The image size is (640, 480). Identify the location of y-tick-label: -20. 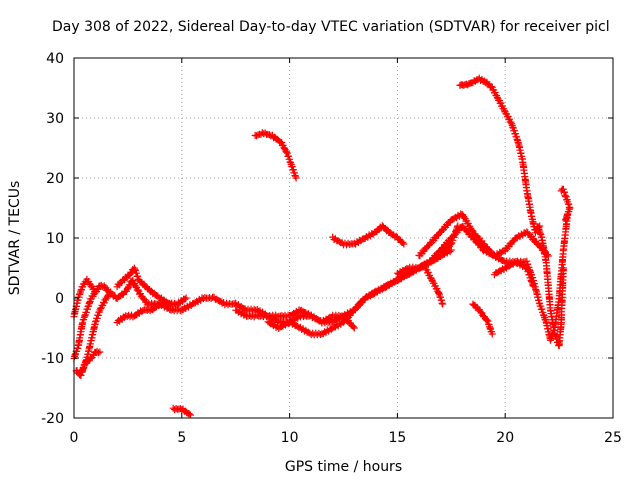
(52, 419).